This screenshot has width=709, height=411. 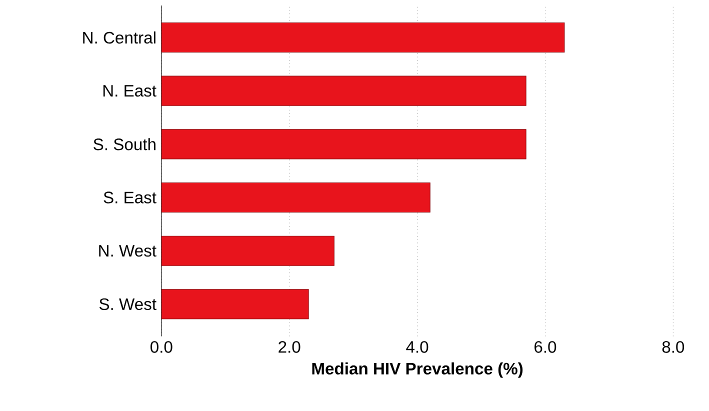 What do you see at coordinates (130, 198) in the screenshot?
I see `y-tick-label: S. East` at bounding box center [130, 198].